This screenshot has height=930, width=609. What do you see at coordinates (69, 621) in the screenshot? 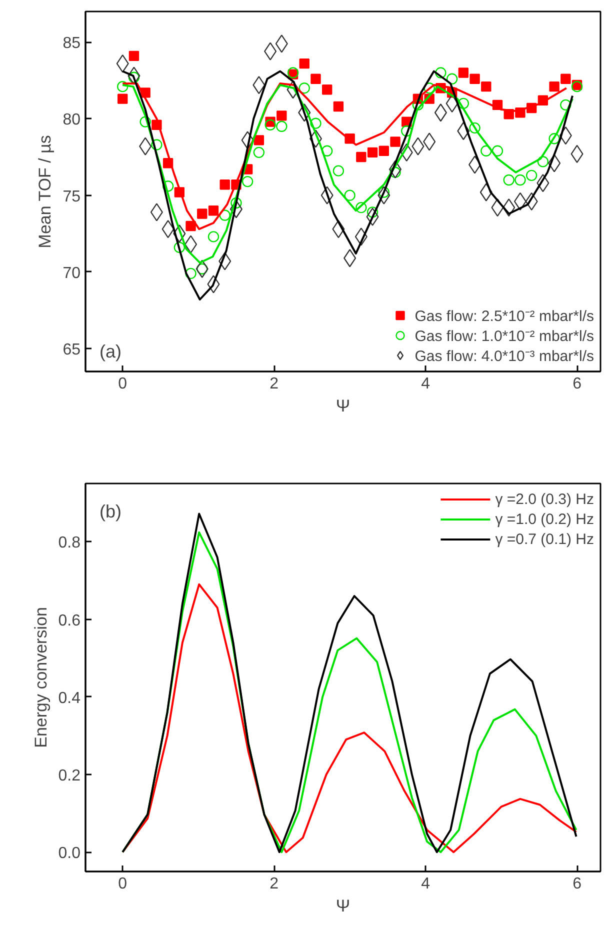
I see `y-tick-label: 0.6` at bounding box center [69, 621].